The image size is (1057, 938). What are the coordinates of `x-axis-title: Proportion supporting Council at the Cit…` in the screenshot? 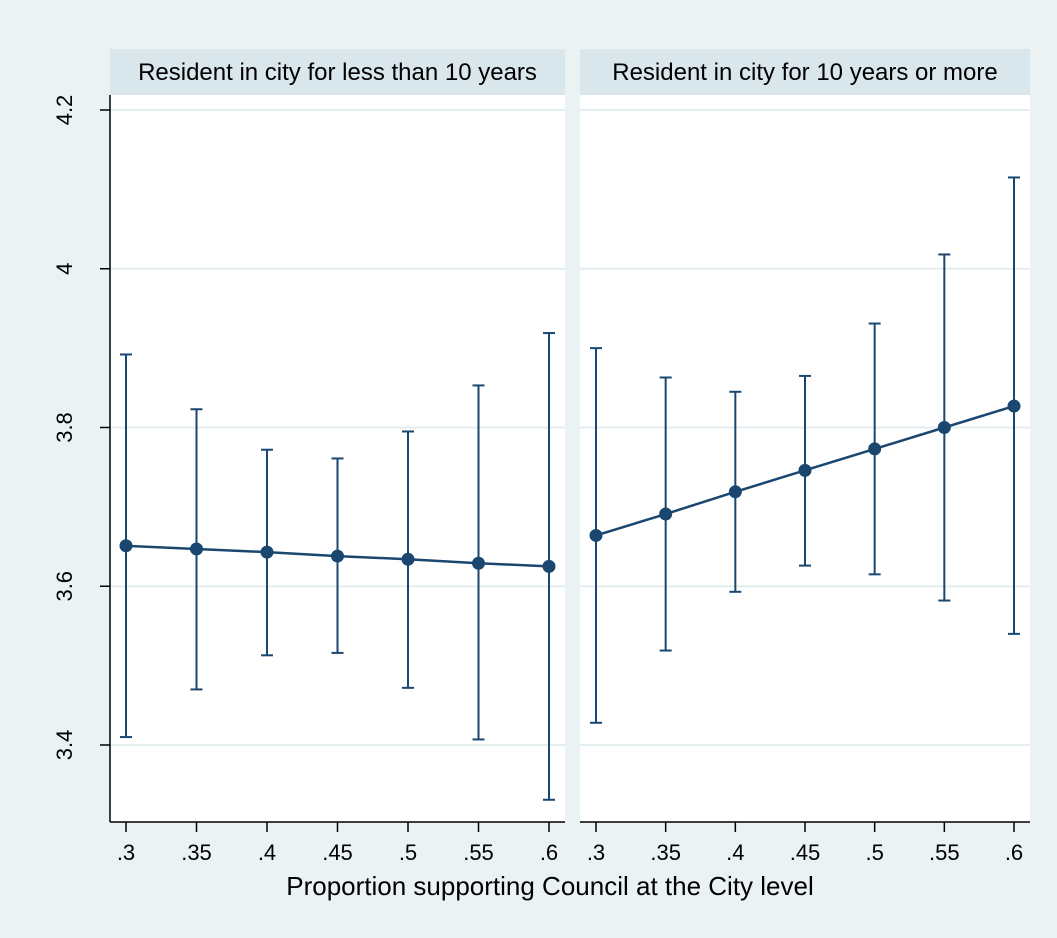 It's located at (550, 886).